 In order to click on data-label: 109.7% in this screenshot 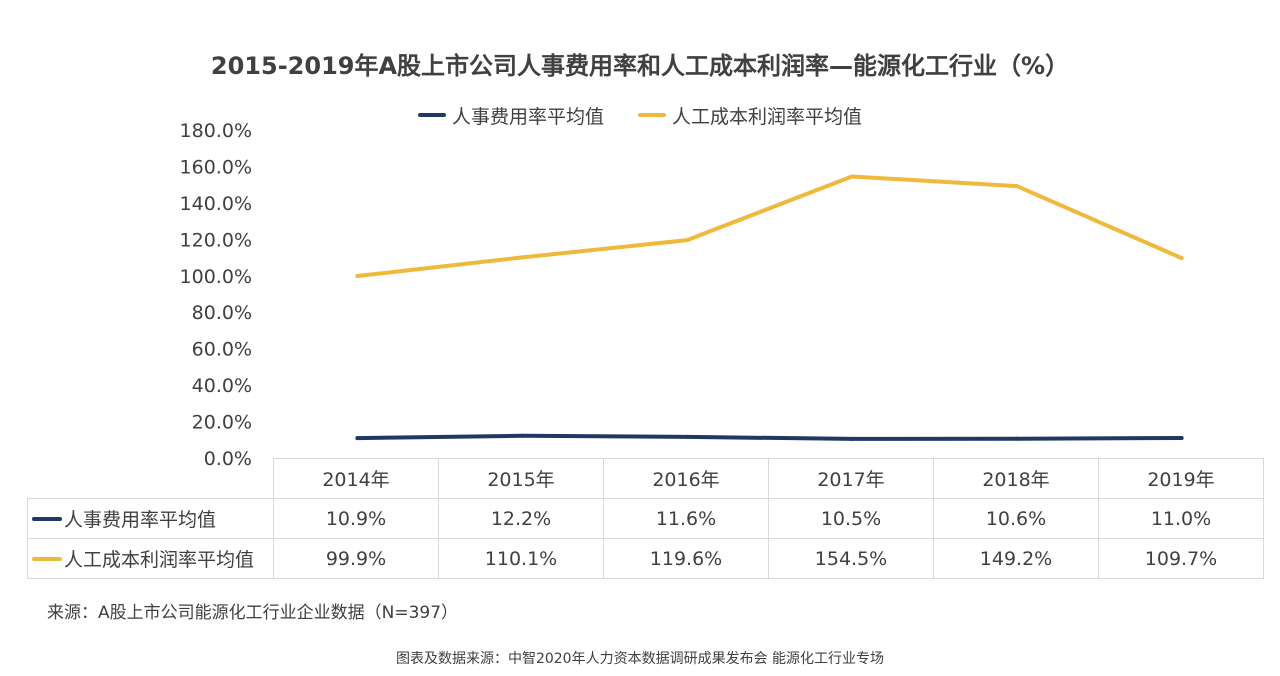, I will do `click(1181, 558)`.